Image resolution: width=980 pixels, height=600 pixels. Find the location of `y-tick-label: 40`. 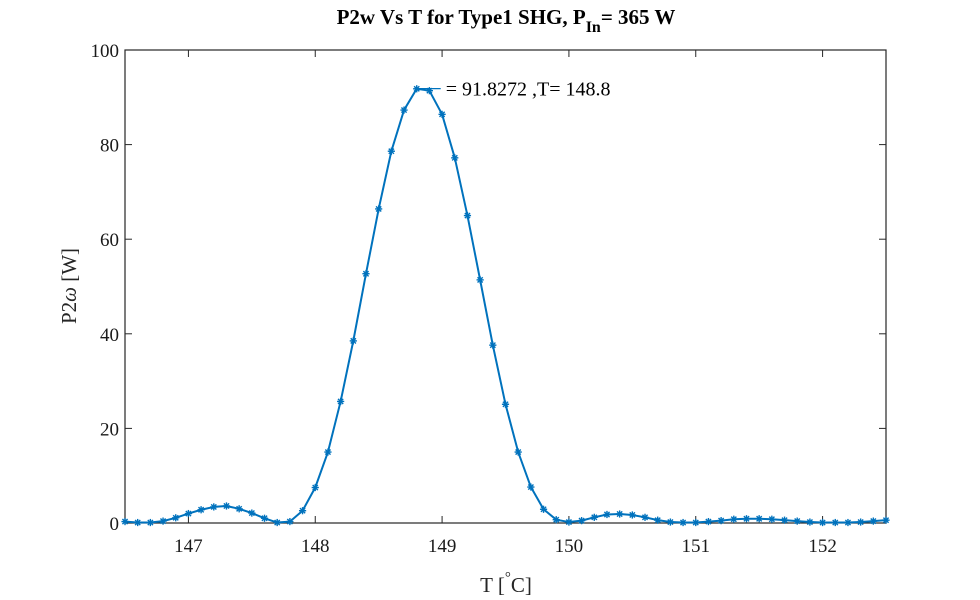

y-tick-label: 40 is located at coordinates (109, 335).